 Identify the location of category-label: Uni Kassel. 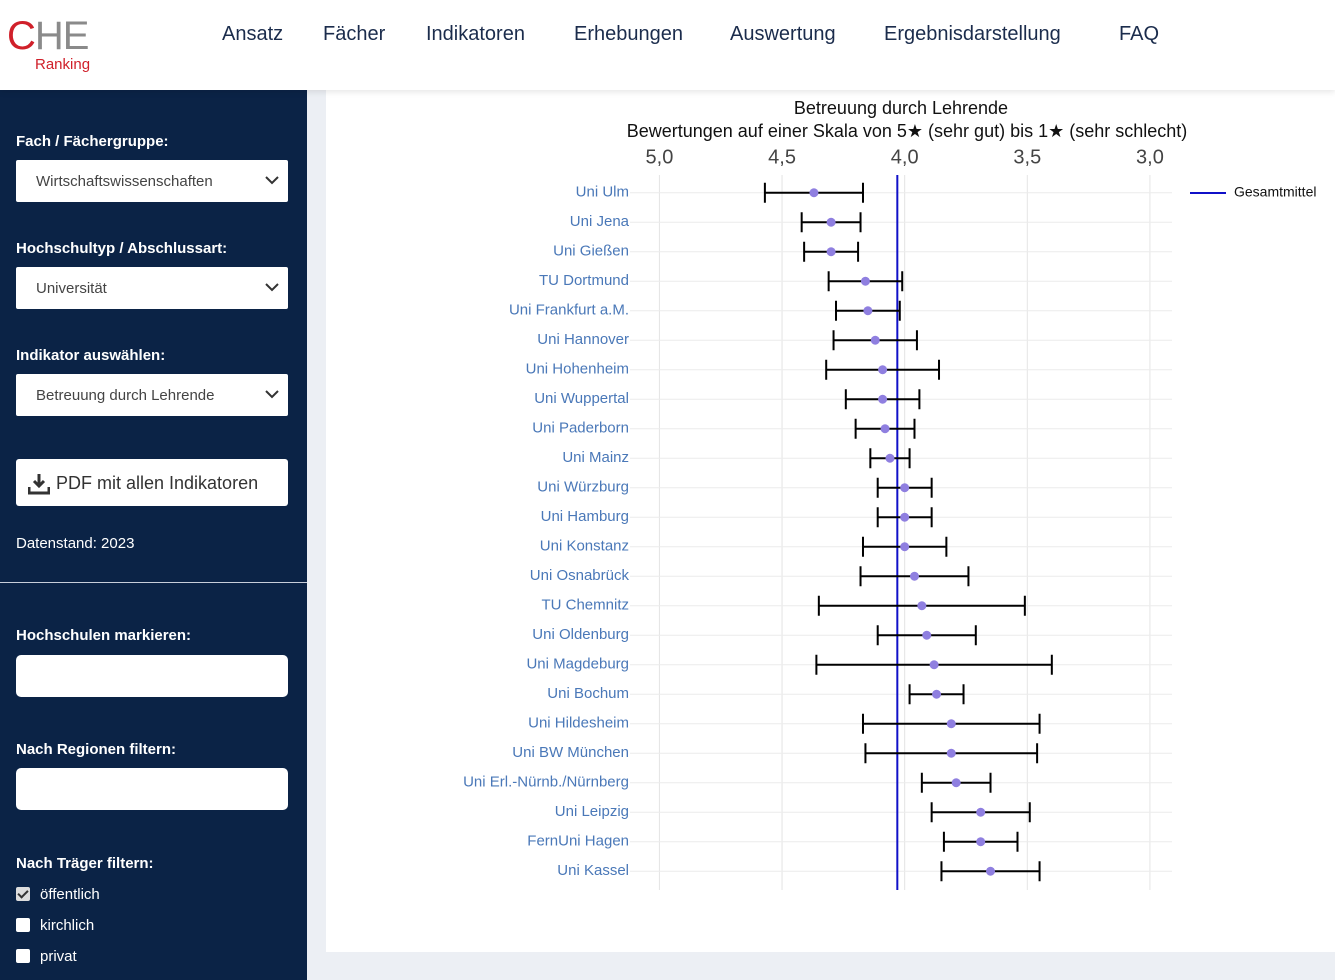
(593, 870).